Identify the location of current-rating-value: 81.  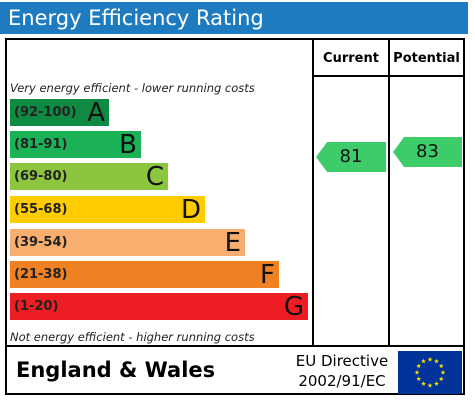
(351, 156).